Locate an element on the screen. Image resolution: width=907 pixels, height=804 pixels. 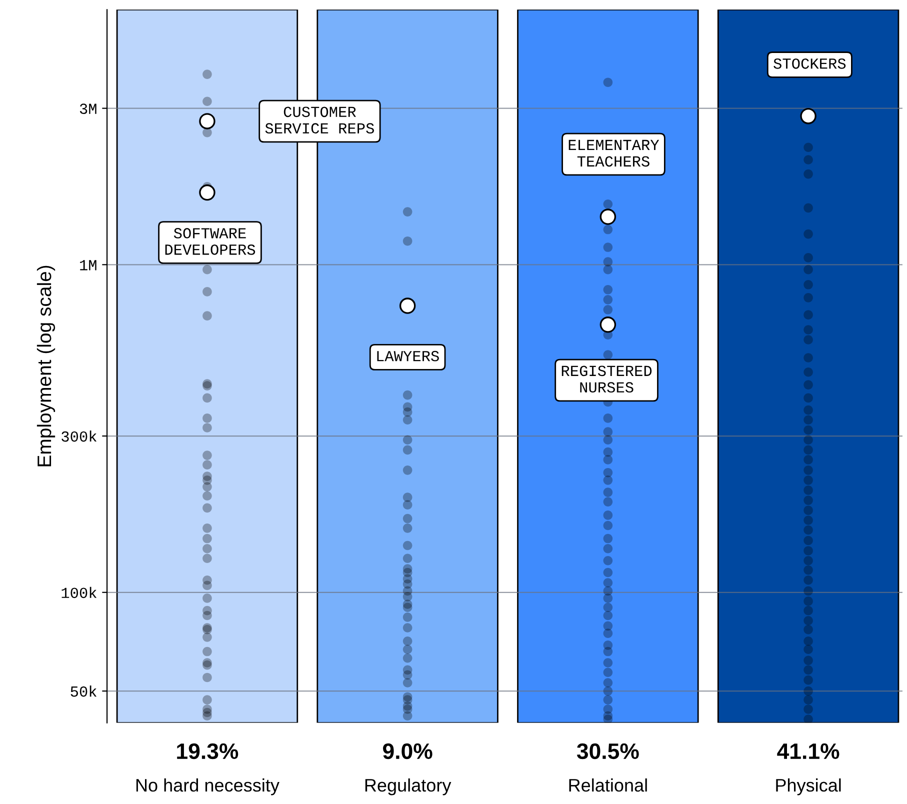
y-tick-label: 100k is located at coordinates (79, 592).